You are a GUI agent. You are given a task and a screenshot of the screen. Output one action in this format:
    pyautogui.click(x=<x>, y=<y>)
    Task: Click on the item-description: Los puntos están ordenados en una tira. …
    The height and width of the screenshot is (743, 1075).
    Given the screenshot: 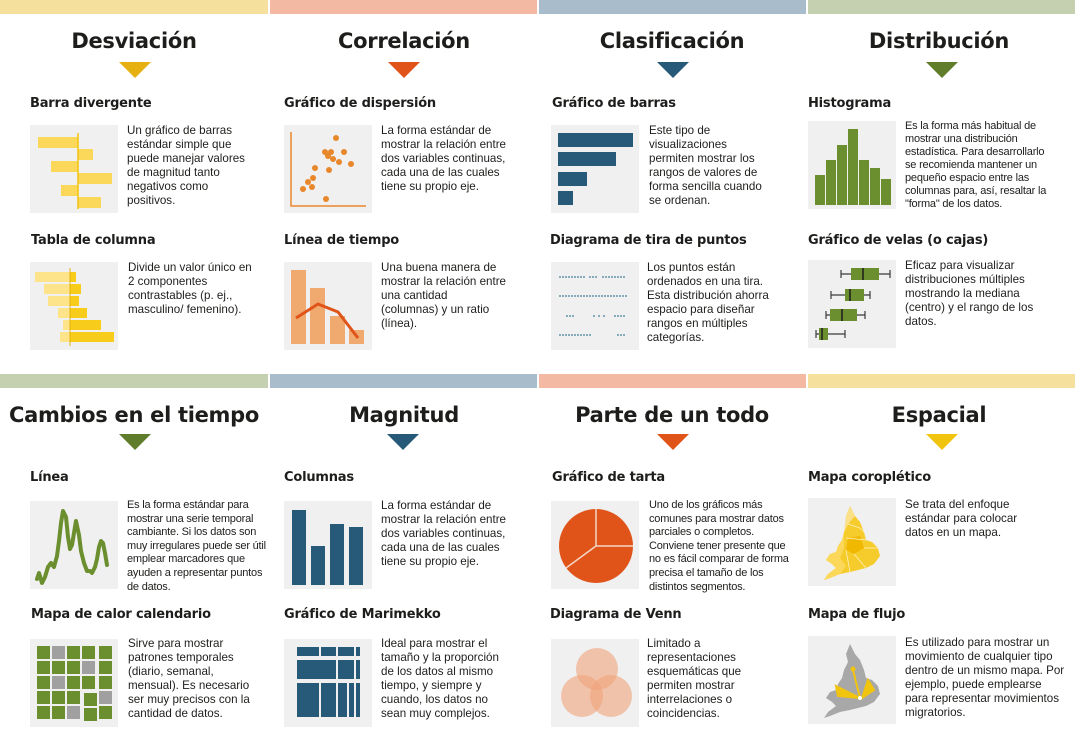 What is the action you would take?
    pyautogui.click(x=708, y=302)
    